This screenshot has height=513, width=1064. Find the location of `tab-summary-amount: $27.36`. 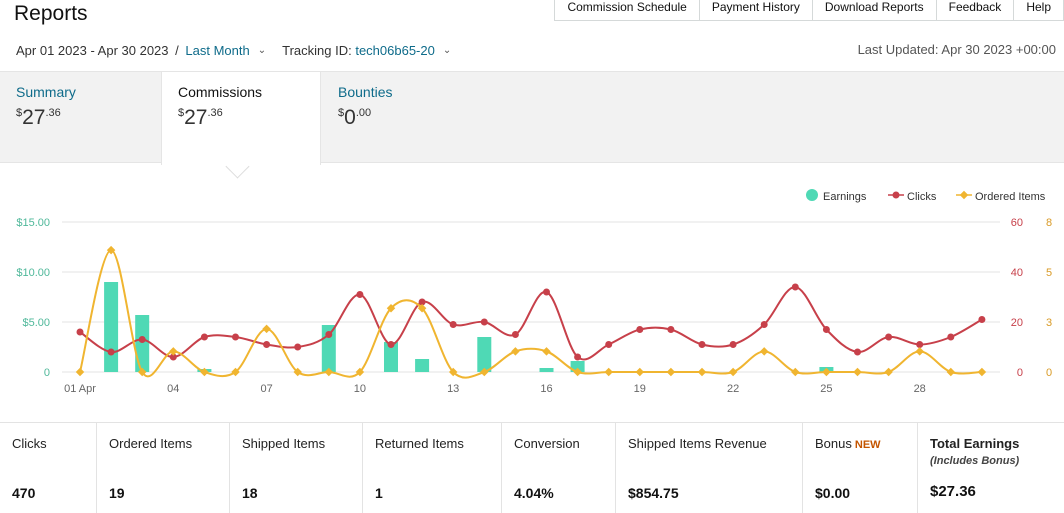

tab-summary-amount: $27.36 is located at coordinates (81, 118).